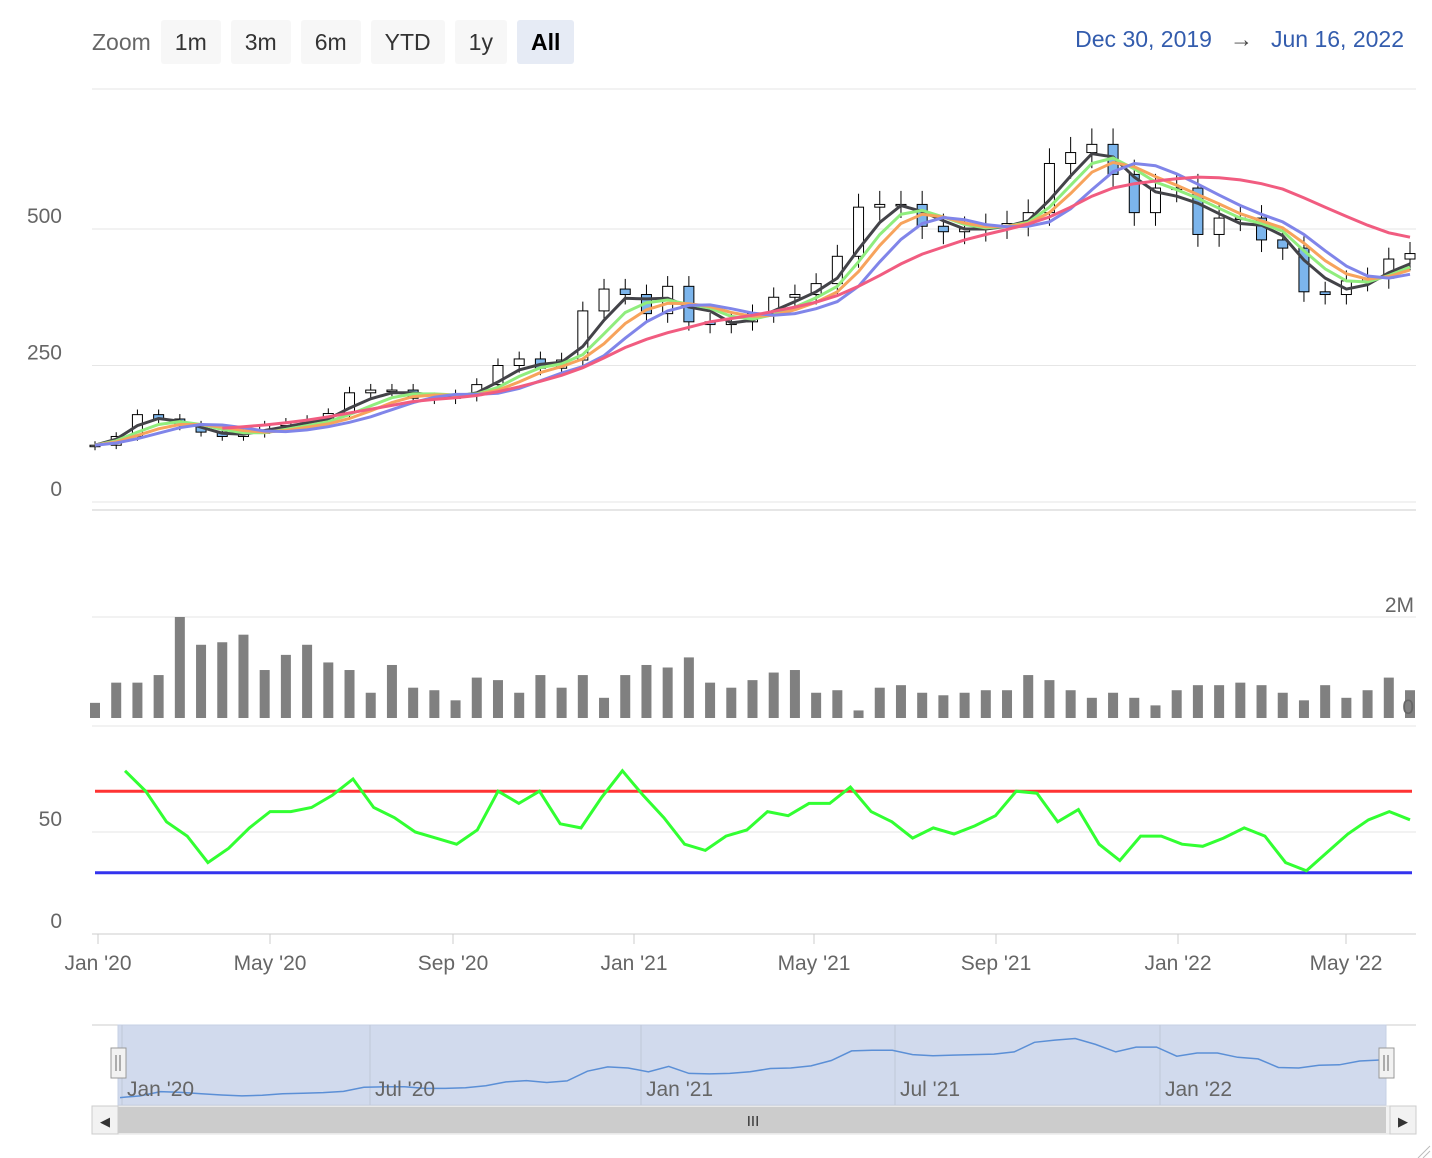 This screenshot has width=1432, height=1158. What do you see at coordinates (1424, 1151) in the screenshot?
I see `resize-grip-icon` at bounding box center [1424, 1151].